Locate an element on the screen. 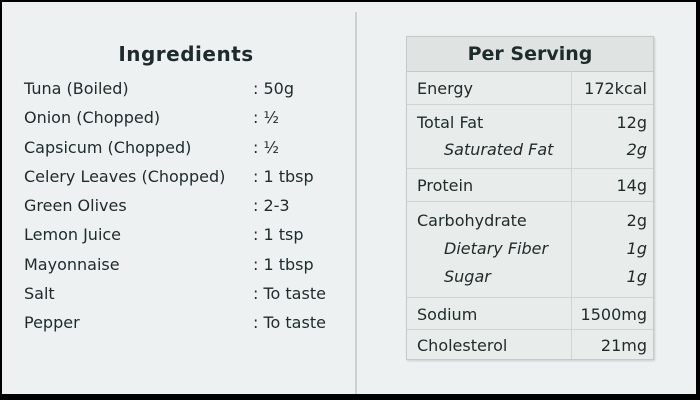 This screenshot has width=700, height=400. nutrition-group-energy: Energy 172kcal is located at coordinates (530, 88).